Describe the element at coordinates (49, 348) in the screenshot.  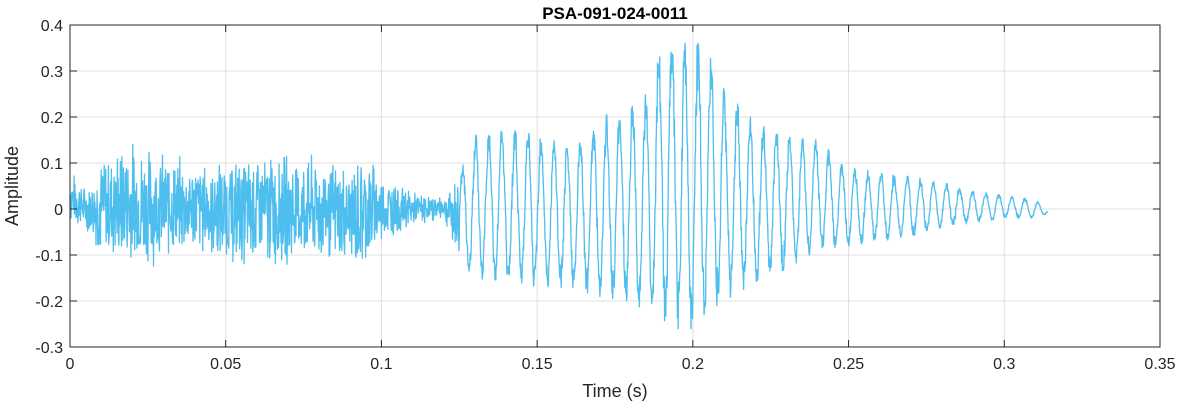
I see `y-tick-label: -0.3` at that location.